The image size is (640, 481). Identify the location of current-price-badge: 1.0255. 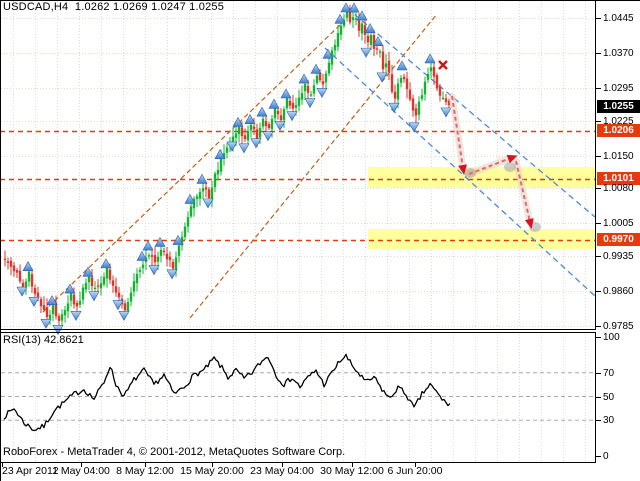
(618, 106).